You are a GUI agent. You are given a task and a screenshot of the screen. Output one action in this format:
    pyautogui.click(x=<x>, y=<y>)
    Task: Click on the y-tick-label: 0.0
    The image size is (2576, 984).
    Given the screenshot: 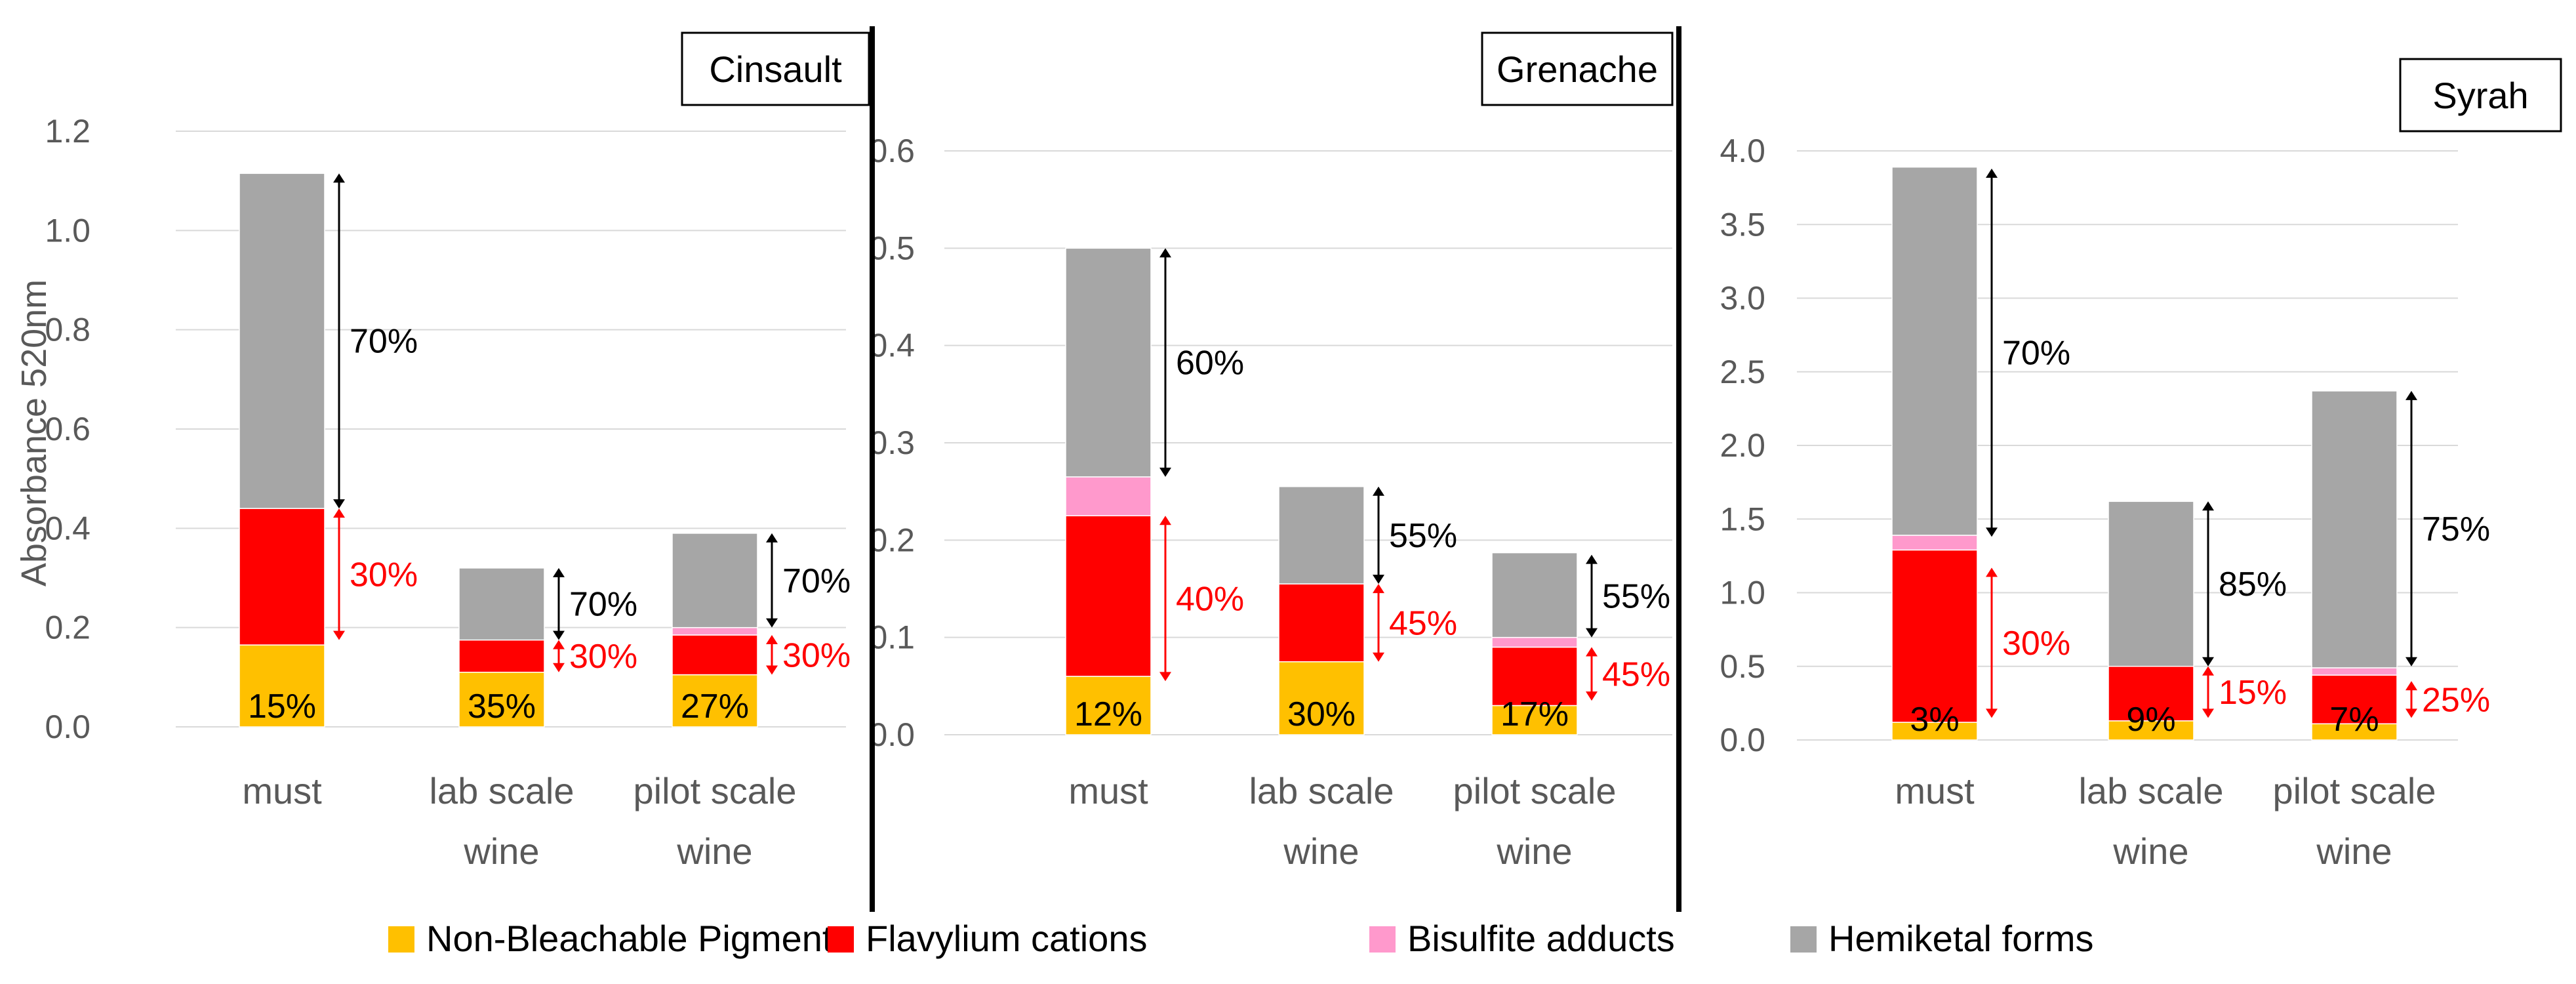 What is the action you would take?
    pyautogui.click(x=68, y=726)
    